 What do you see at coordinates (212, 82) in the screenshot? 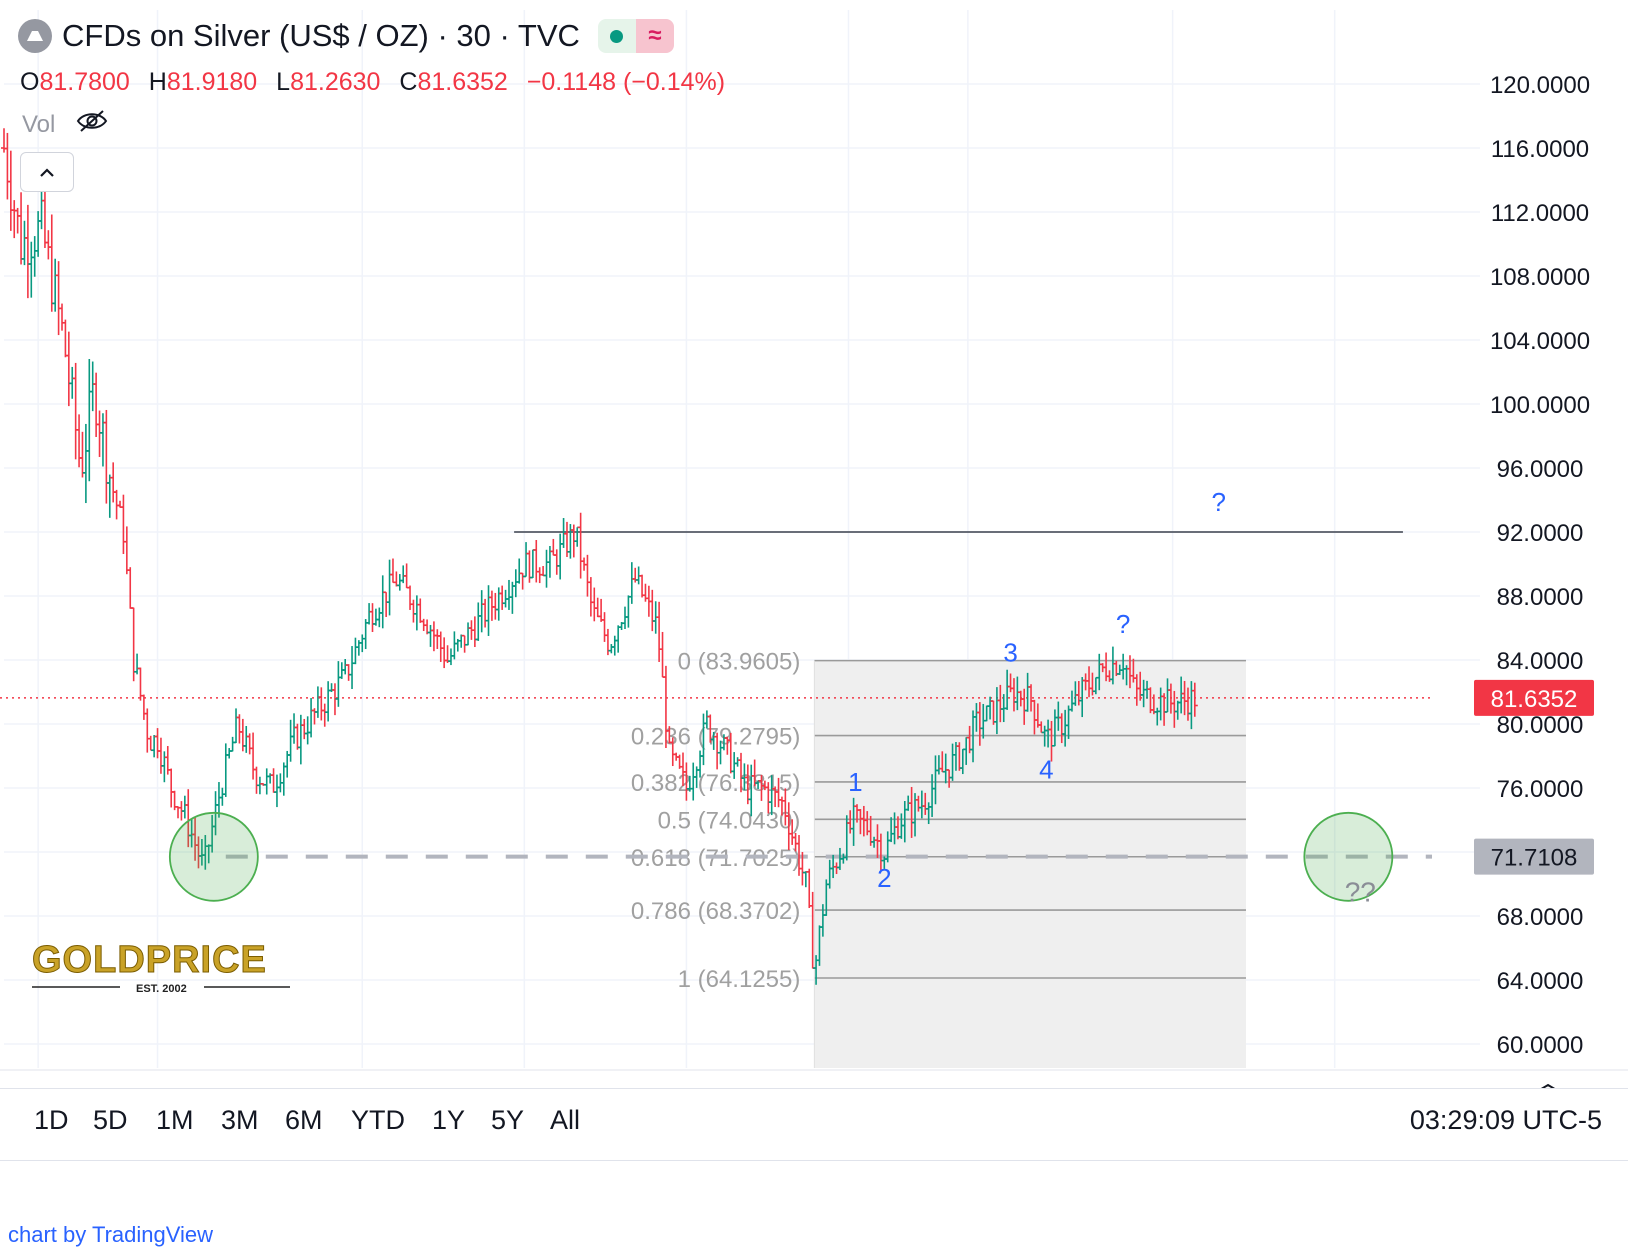
I see `high-value: 81.9180` at bounding box center [212, 82].